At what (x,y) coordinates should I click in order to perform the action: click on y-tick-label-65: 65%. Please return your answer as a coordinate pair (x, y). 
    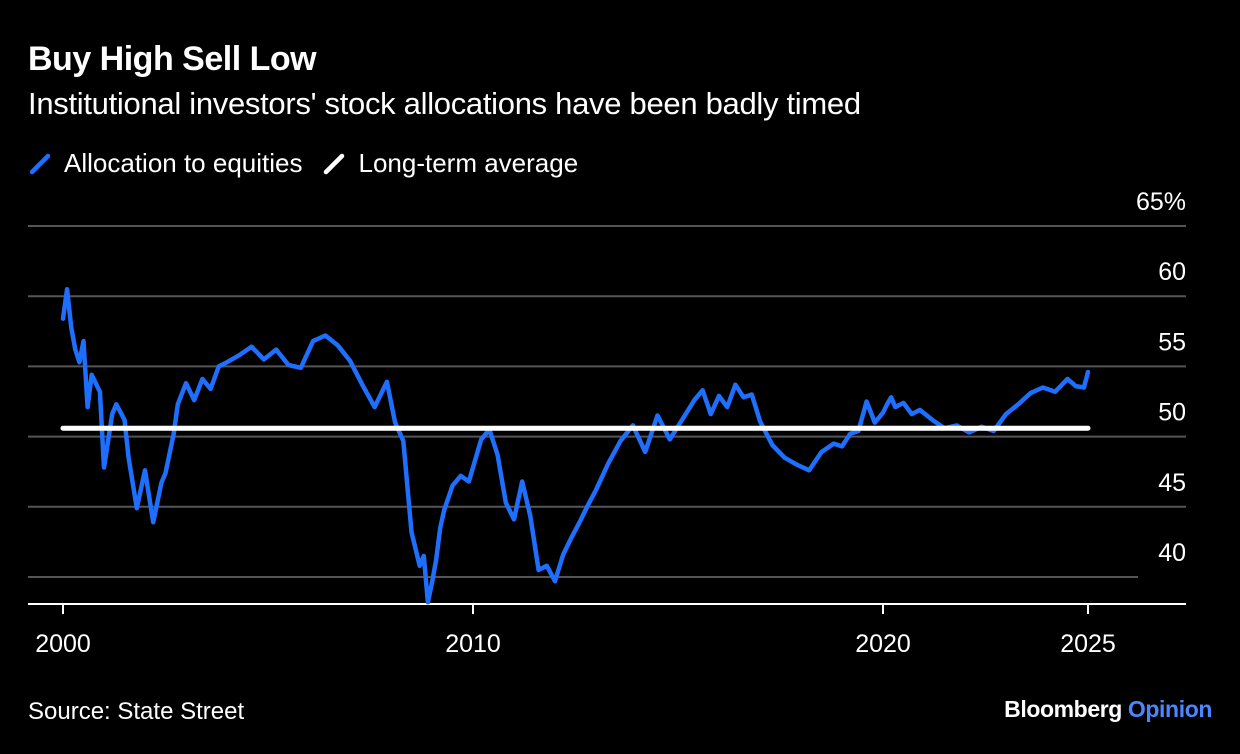
    Looking at the image, I should click on (1161, 202).